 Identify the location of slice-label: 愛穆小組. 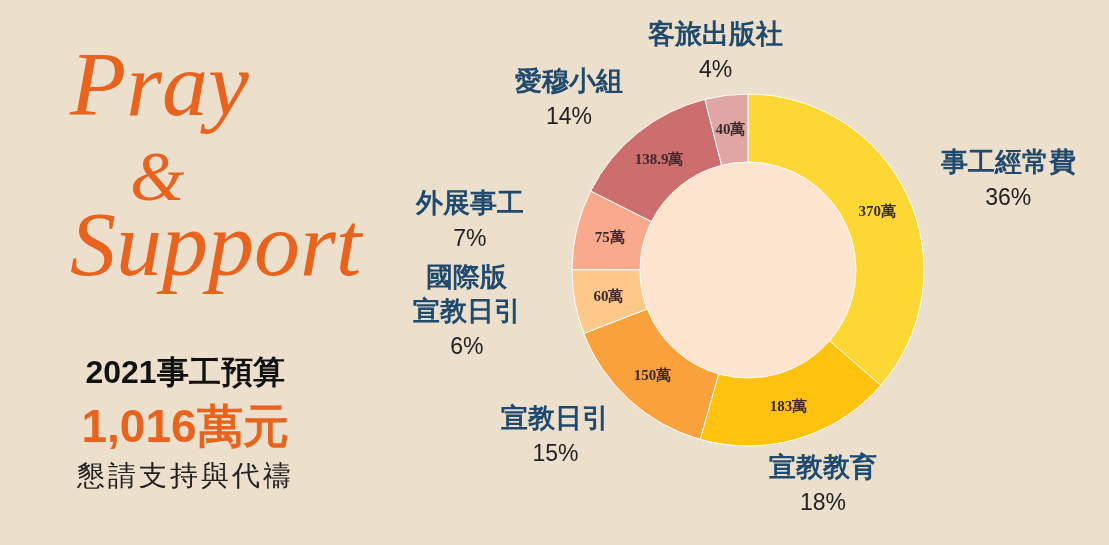
(569, 80).